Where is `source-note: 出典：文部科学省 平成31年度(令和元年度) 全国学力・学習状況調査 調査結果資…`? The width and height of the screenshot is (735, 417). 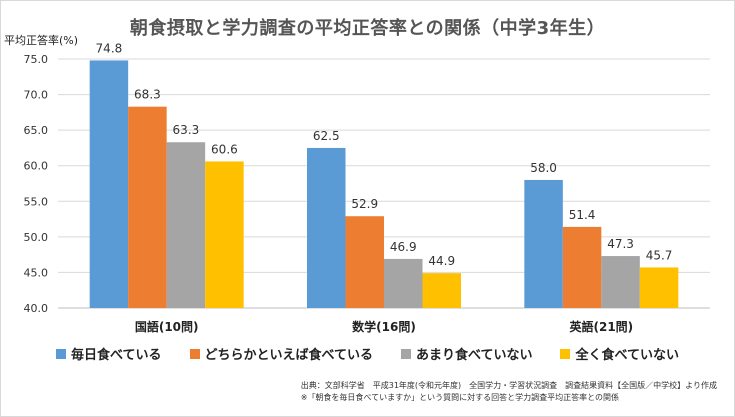
source-note: 出典：文部科学省 平成31年度(令和元年度) 全国学力・学習状況調査 調査結果資… is located at coordinates (509, 392).